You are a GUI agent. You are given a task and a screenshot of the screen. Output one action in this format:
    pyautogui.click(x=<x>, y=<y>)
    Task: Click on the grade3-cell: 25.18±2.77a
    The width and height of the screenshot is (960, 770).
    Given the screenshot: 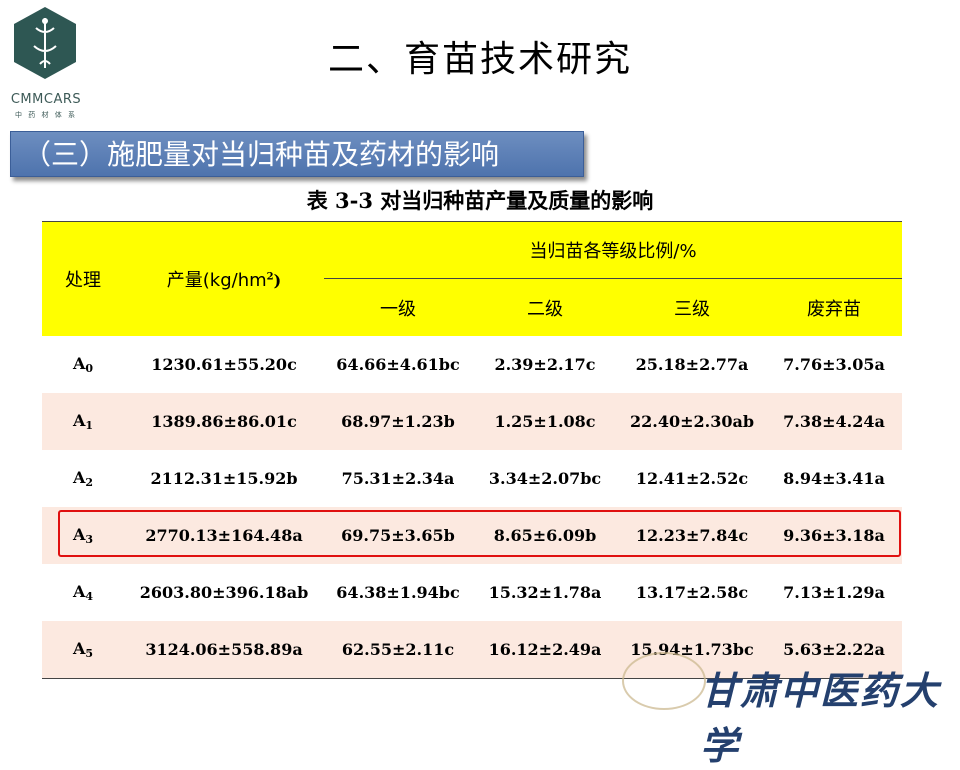 What is the action you would take?
    pyautogui.click(x=692, y=364)
    